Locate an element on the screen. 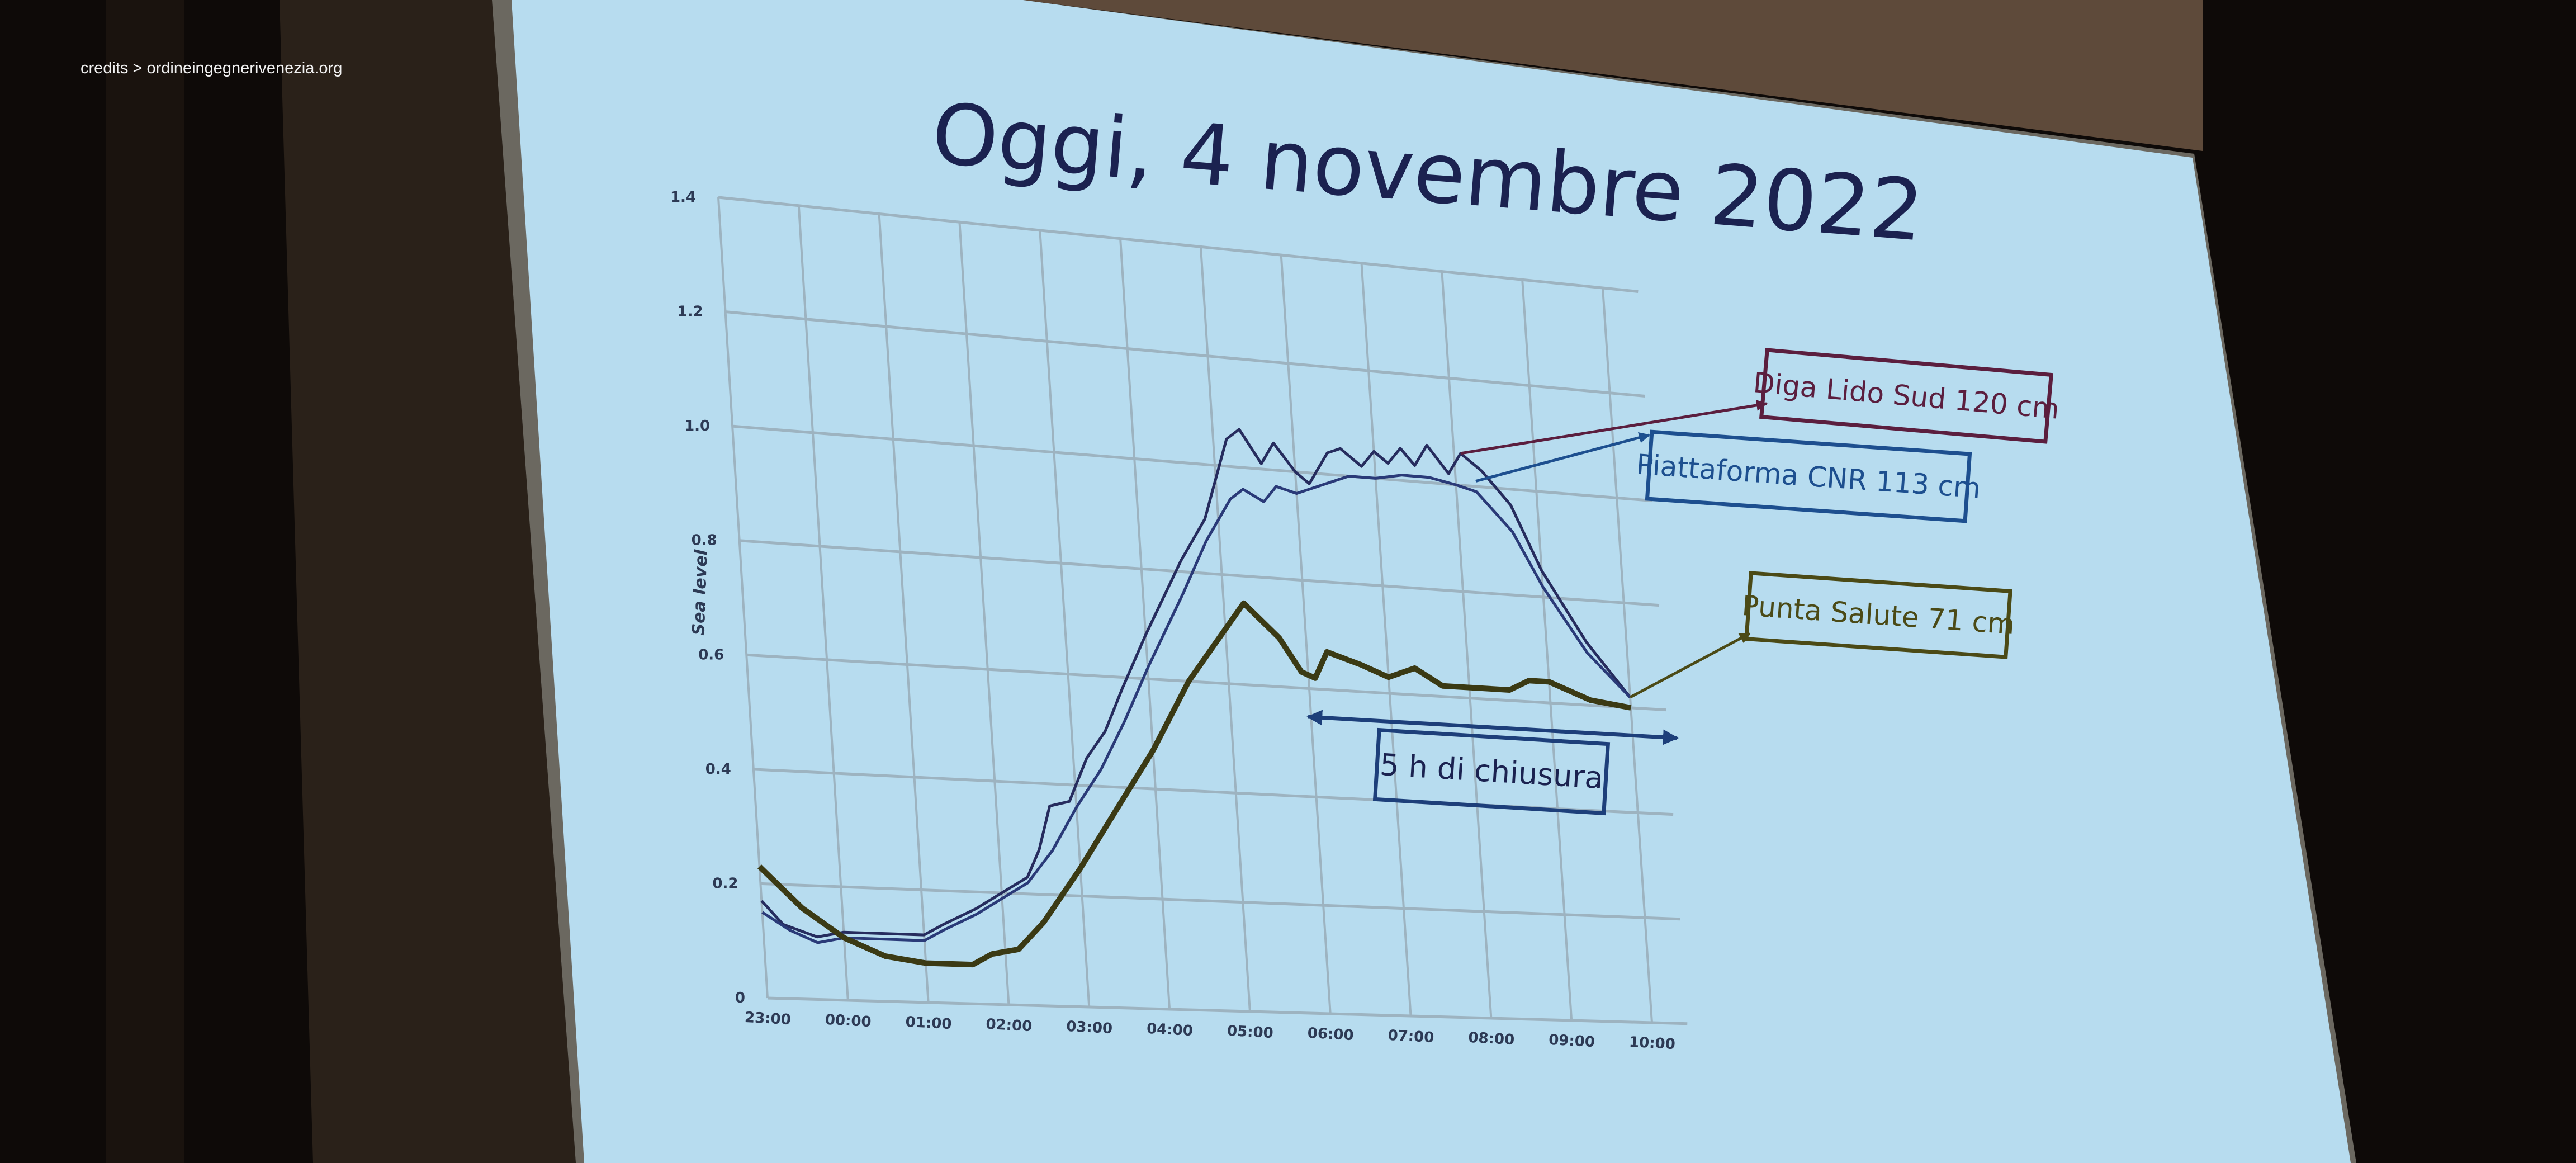 The height and width of the screenshot is (1163, 2576). label-punta-salute-arrow is located at coordinates (1690, 665).